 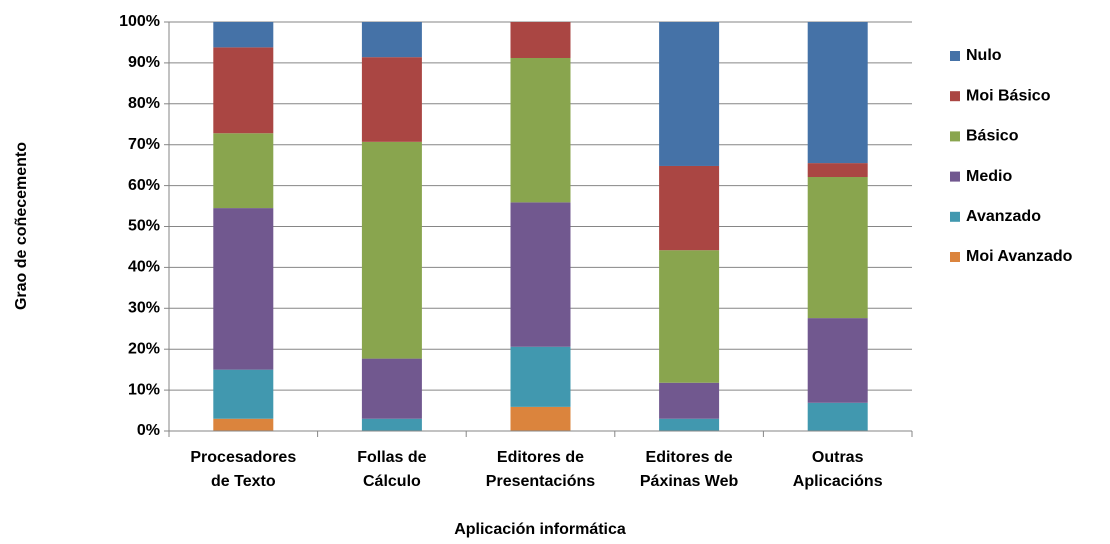 What do you see at coordinates (689, 481) in the screenshot?
I see `x-tick-label-line: Páxinas Web` at bounding box center [689, 481].